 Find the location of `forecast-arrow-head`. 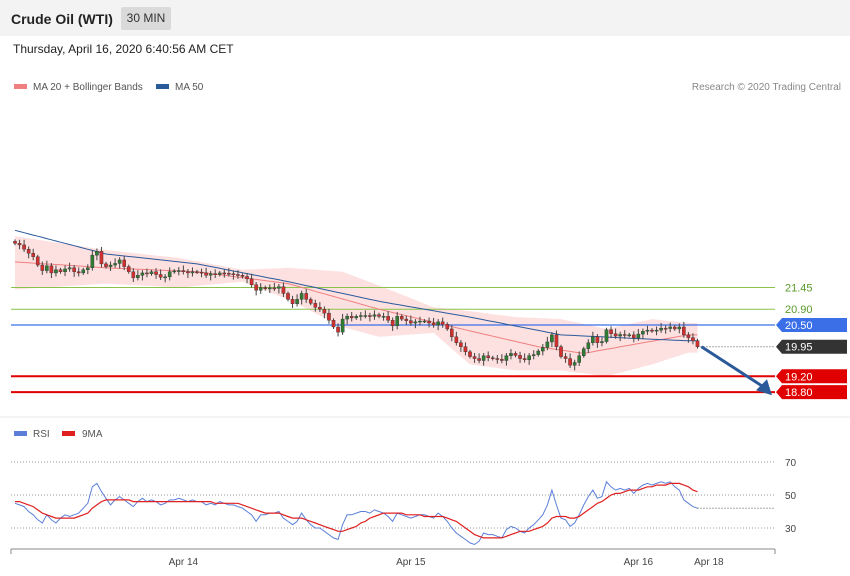

forecast-arrow-head is located at coordinates (764, 387).